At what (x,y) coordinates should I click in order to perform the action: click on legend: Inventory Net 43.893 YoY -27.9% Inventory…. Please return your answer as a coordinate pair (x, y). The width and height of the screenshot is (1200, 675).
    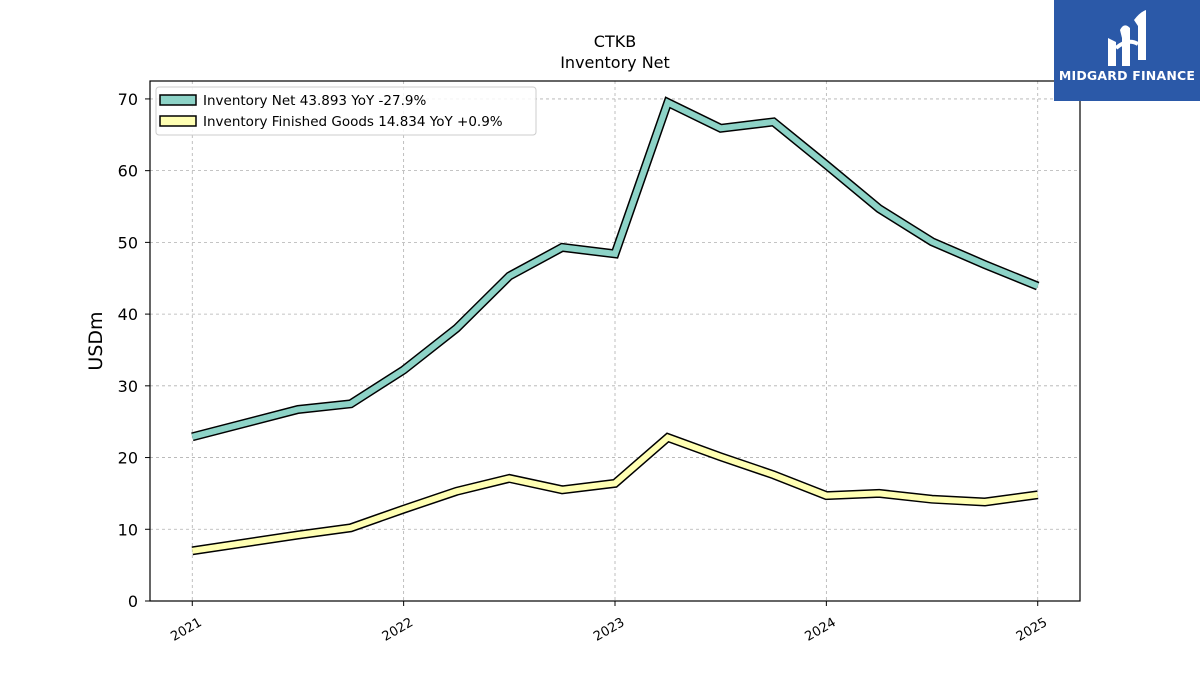
    Looking at the image, I should click on (346, 111).